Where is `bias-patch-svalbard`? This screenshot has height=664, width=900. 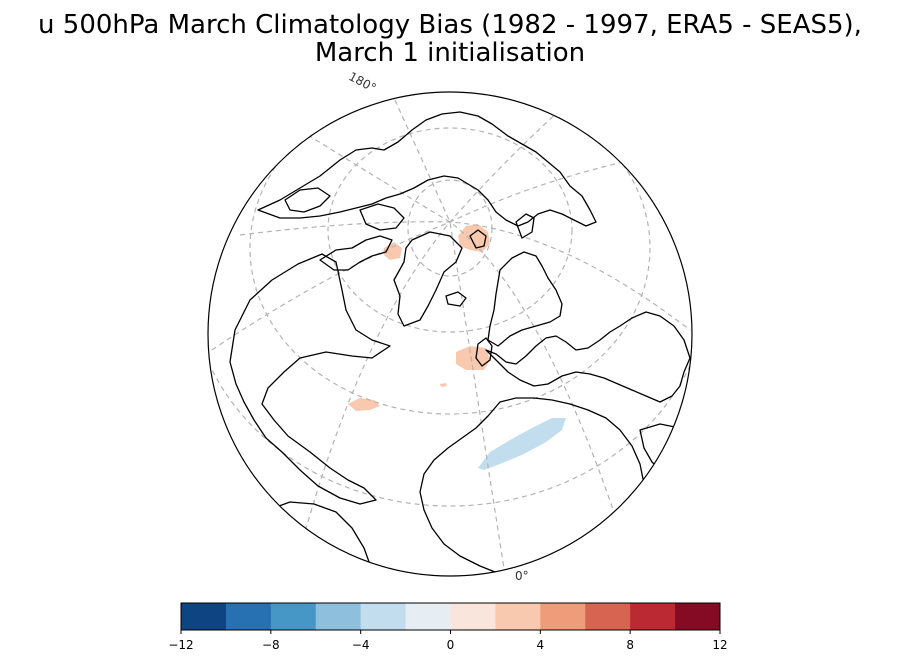 bias-patch-svalbard is located at coordinates (474, 238).